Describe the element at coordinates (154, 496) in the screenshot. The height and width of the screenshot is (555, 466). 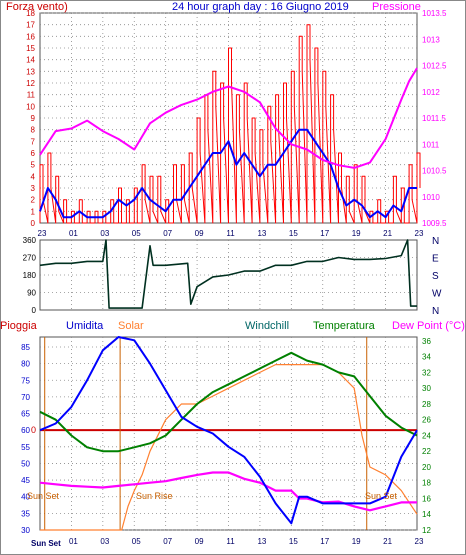
I see `sunrise-label: Sun Rise` at that location.